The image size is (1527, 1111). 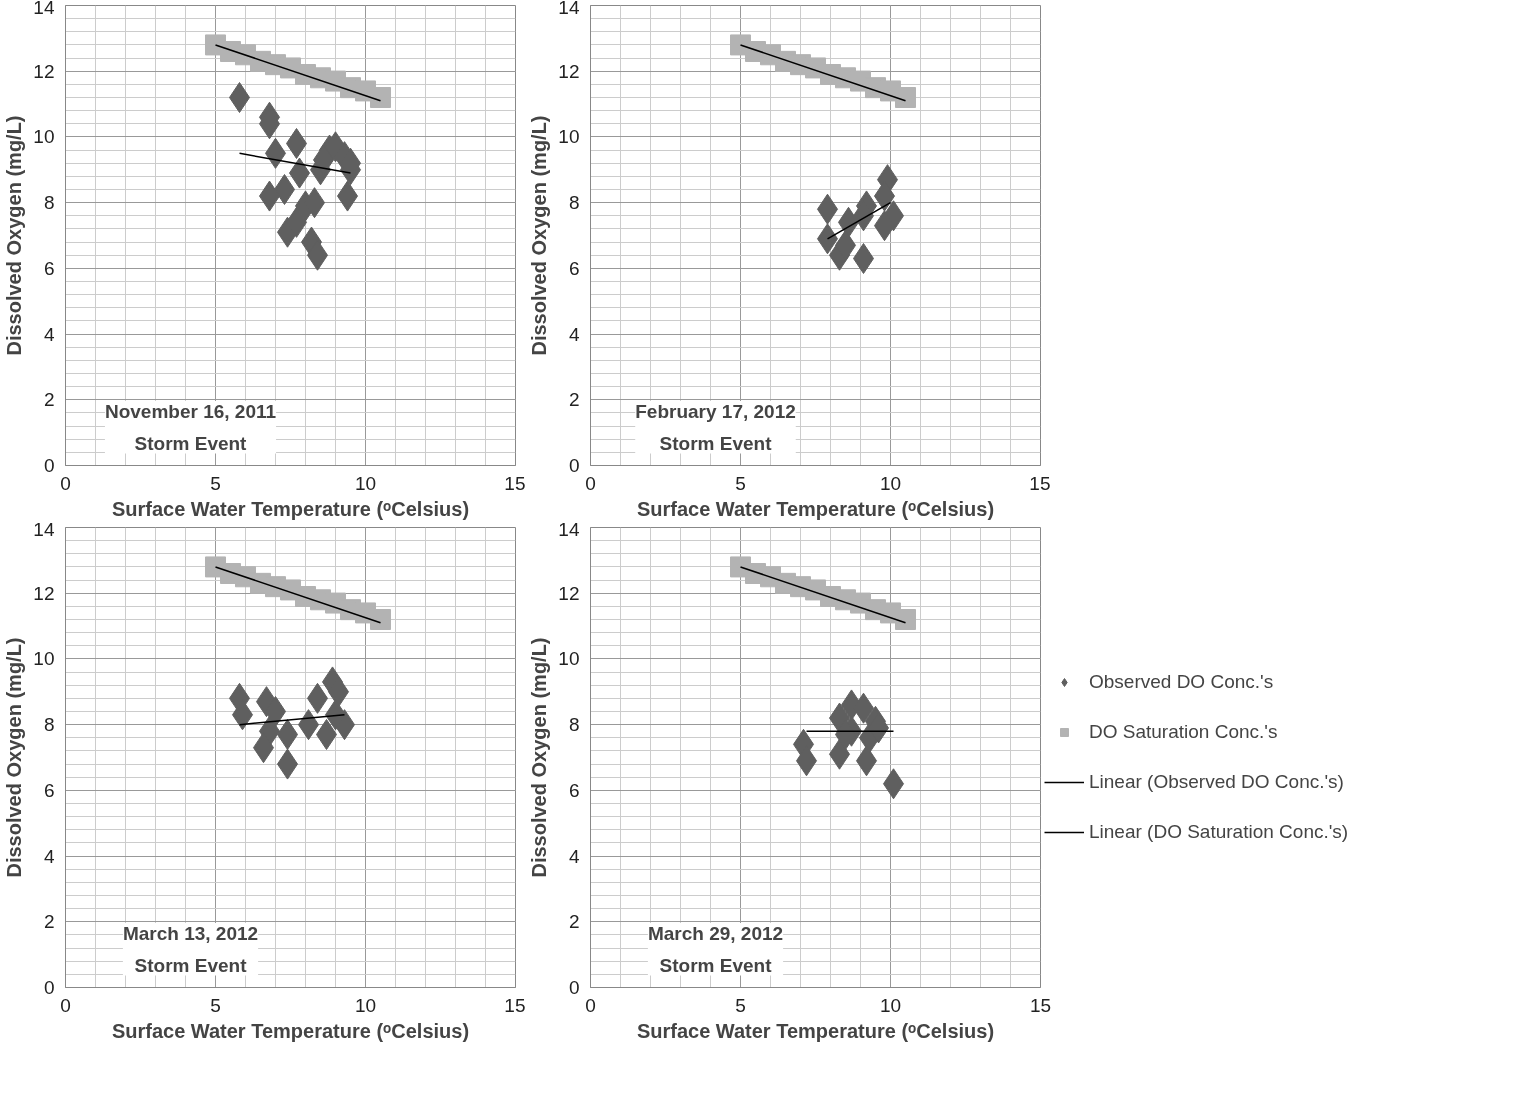 I want to click on legend-label: DO Saturation Conc.'s, so click(x=1183, y=732).